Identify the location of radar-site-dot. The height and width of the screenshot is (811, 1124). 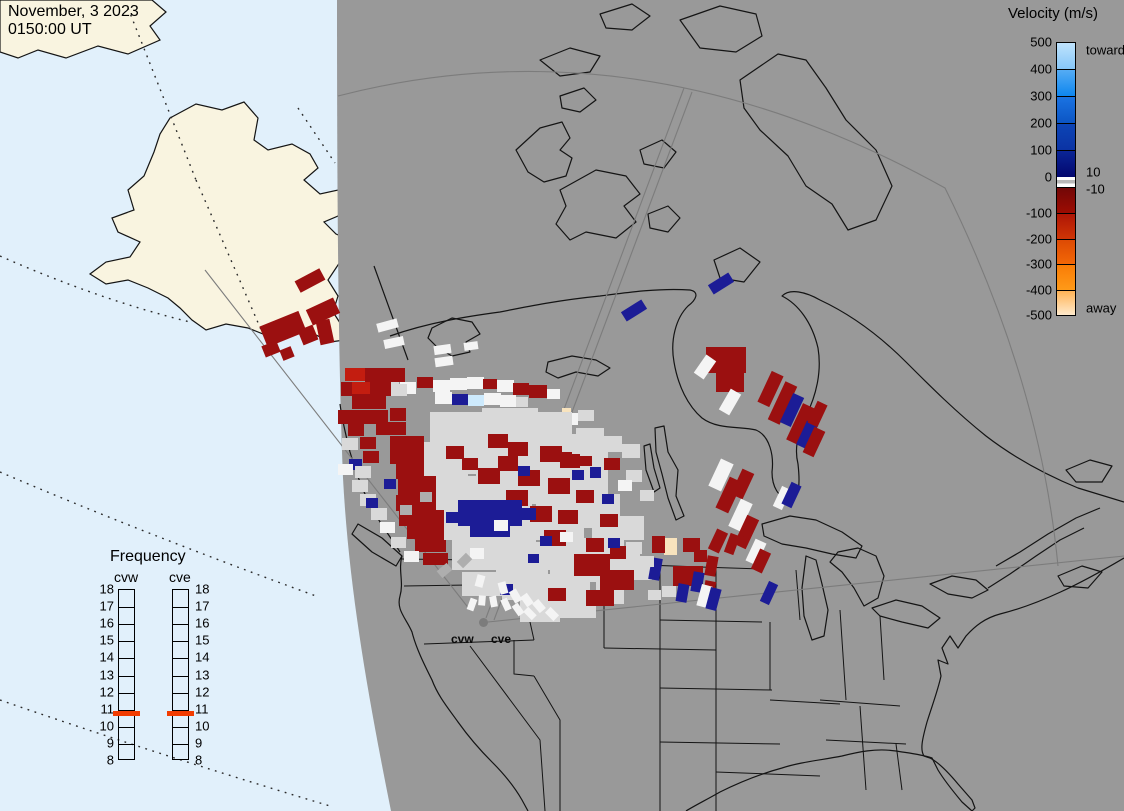
(483, 622).